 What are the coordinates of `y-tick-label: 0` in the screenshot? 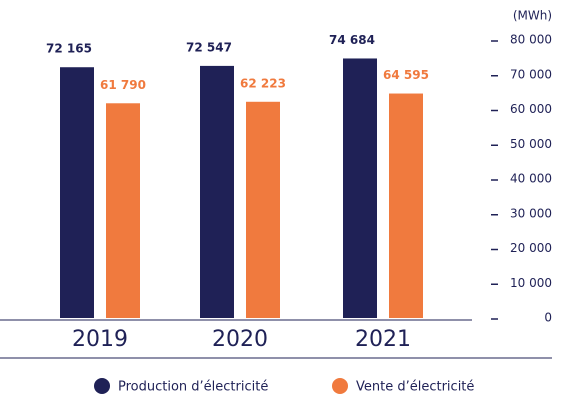 It's located at (548, 318).